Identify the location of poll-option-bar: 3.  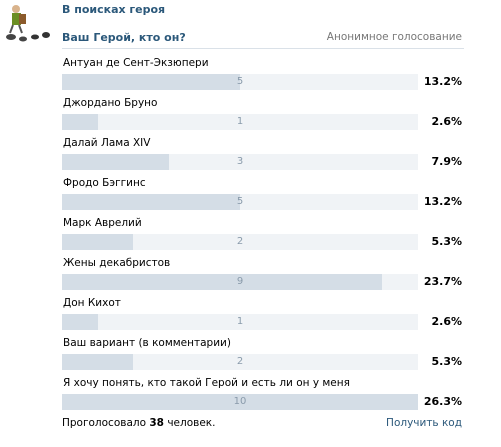
(240, 162).